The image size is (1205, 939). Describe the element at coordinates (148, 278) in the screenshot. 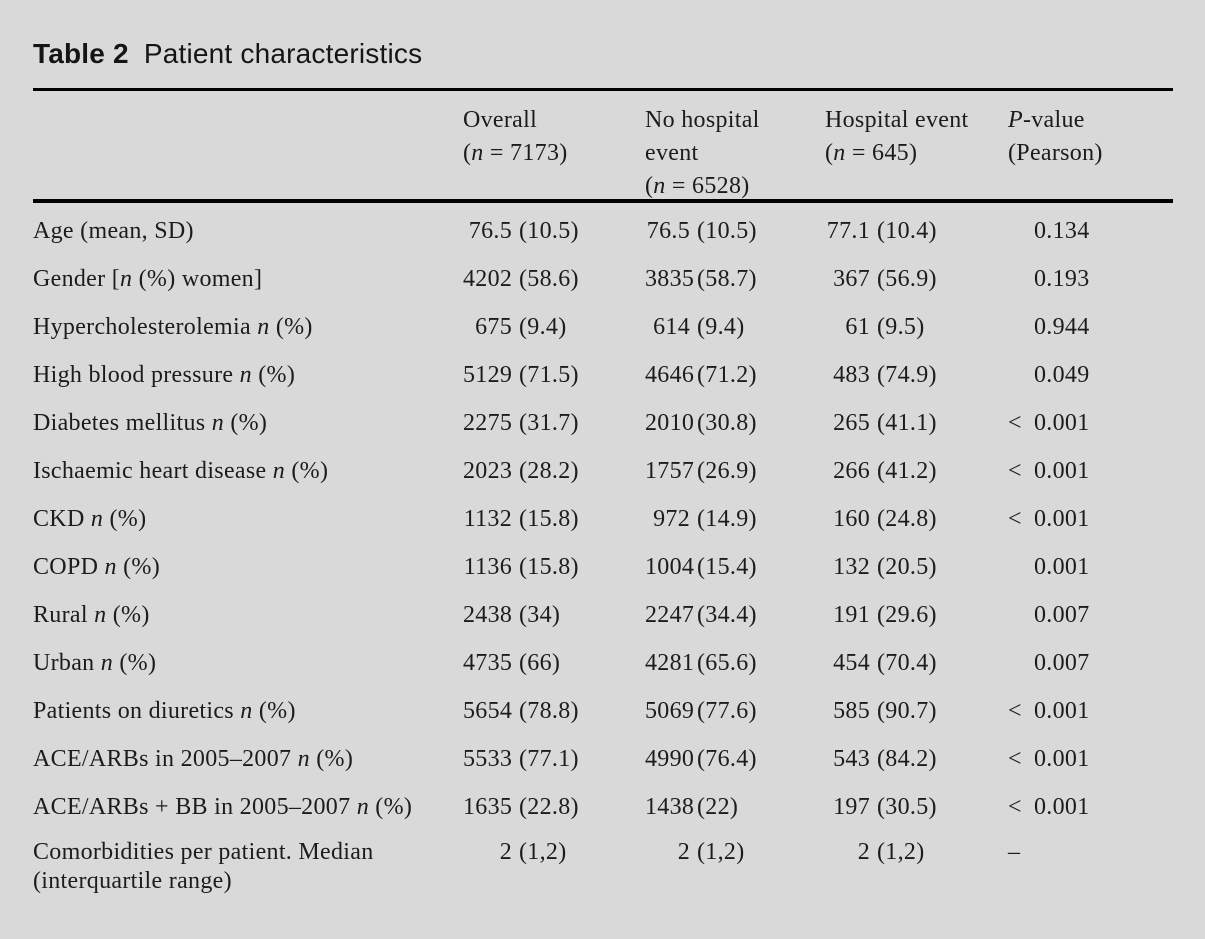

I see `row-label: Gender [n (%) women]` at that location.